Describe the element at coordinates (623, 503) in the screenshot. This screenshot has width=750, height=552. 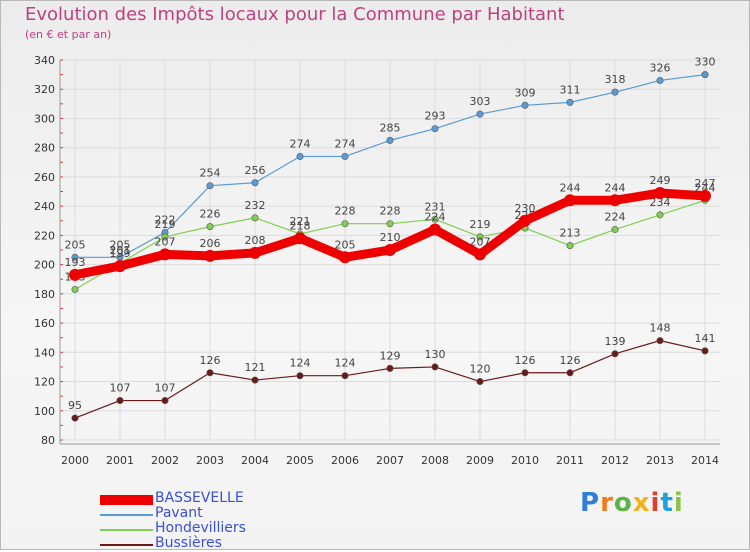
I see `logo-letter: o` at that location.